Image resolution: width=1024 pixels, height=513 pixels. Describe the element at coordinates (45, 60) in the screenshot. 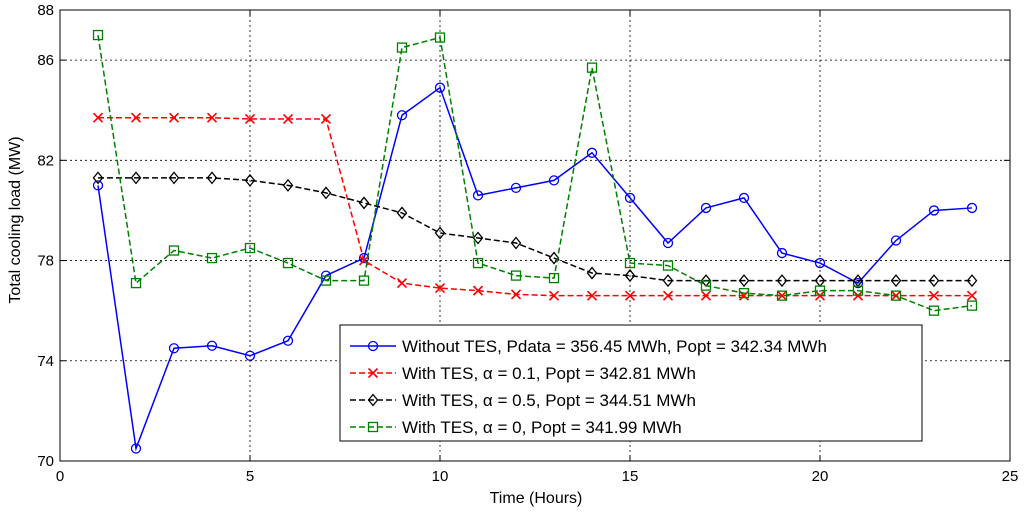

I see `y-tick-label: 86` at that location.